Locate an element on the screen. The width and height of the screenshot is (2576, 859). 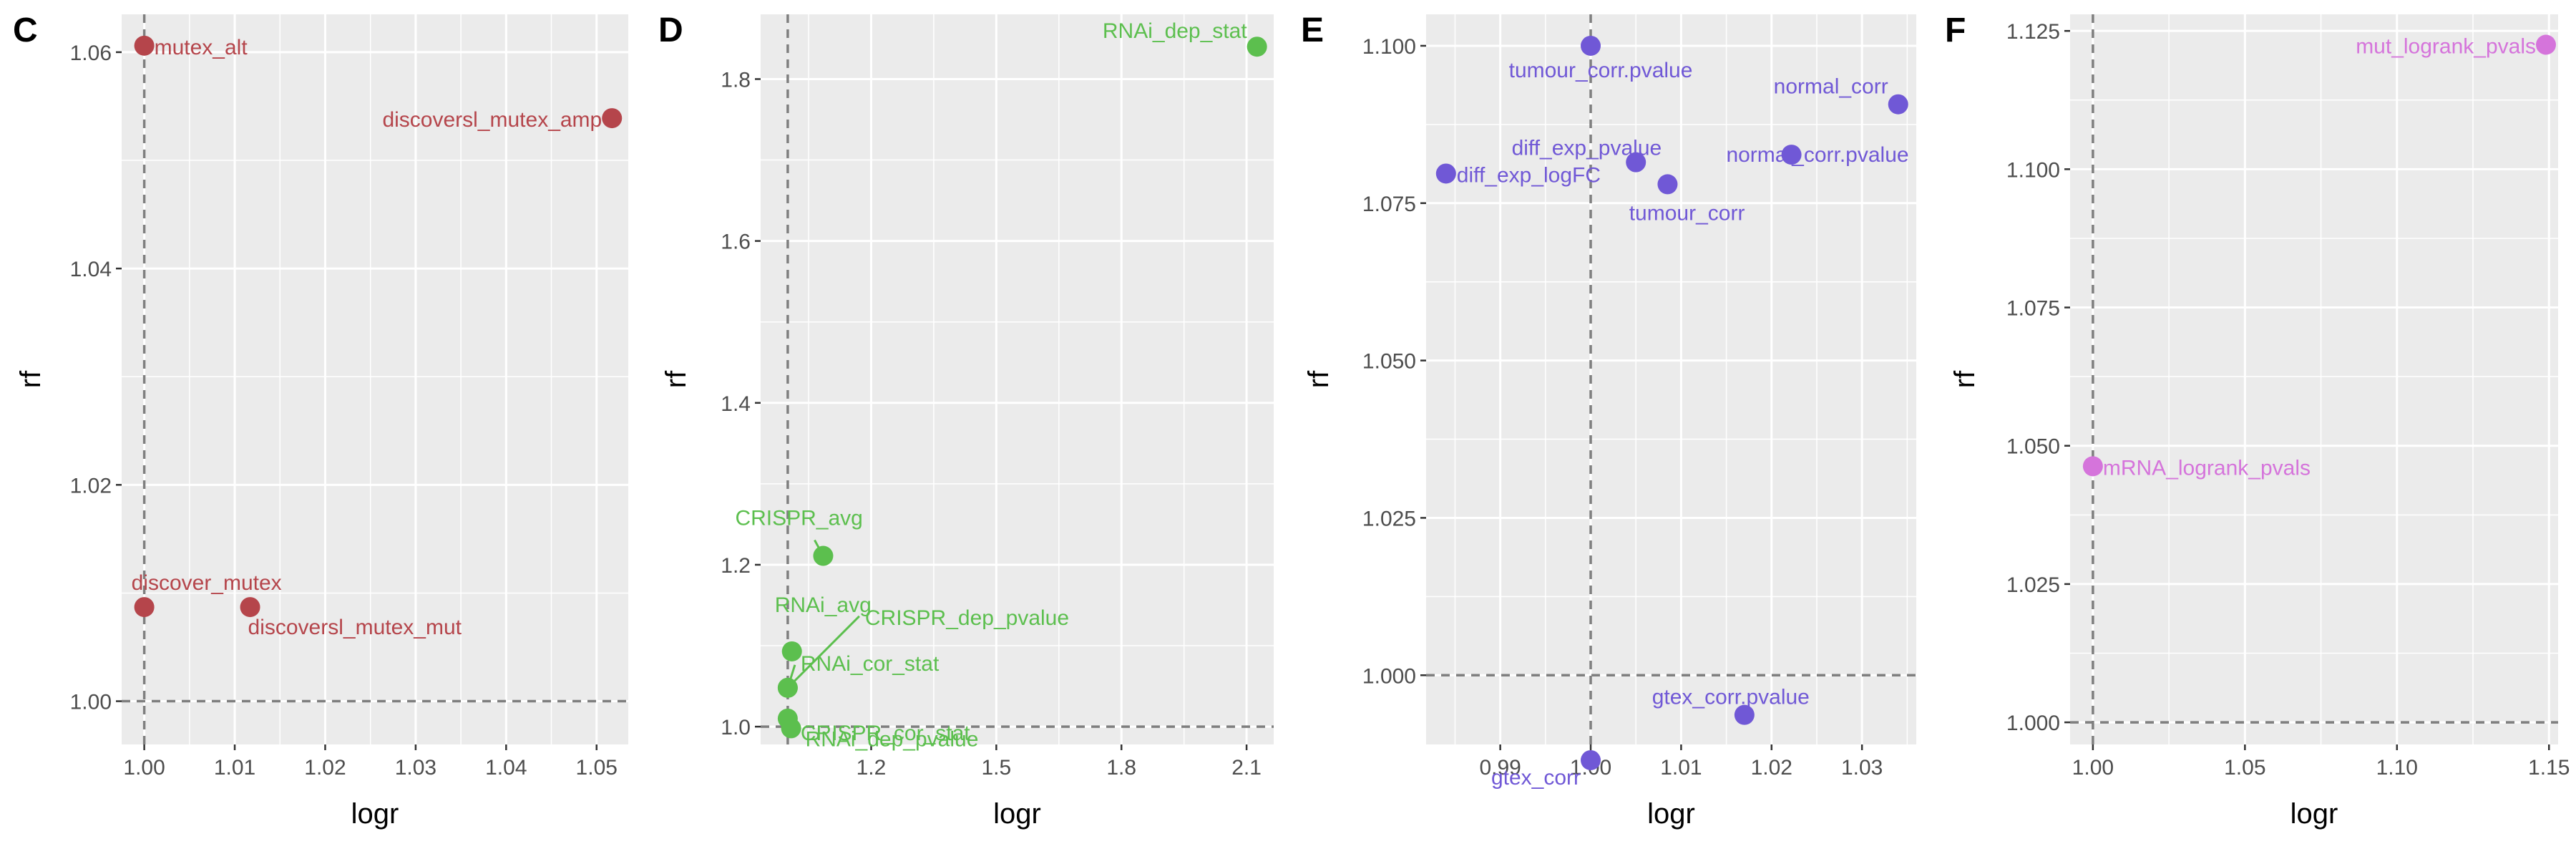
point-label: normal_corr.pvalue is located at coordinates (1817, 155).